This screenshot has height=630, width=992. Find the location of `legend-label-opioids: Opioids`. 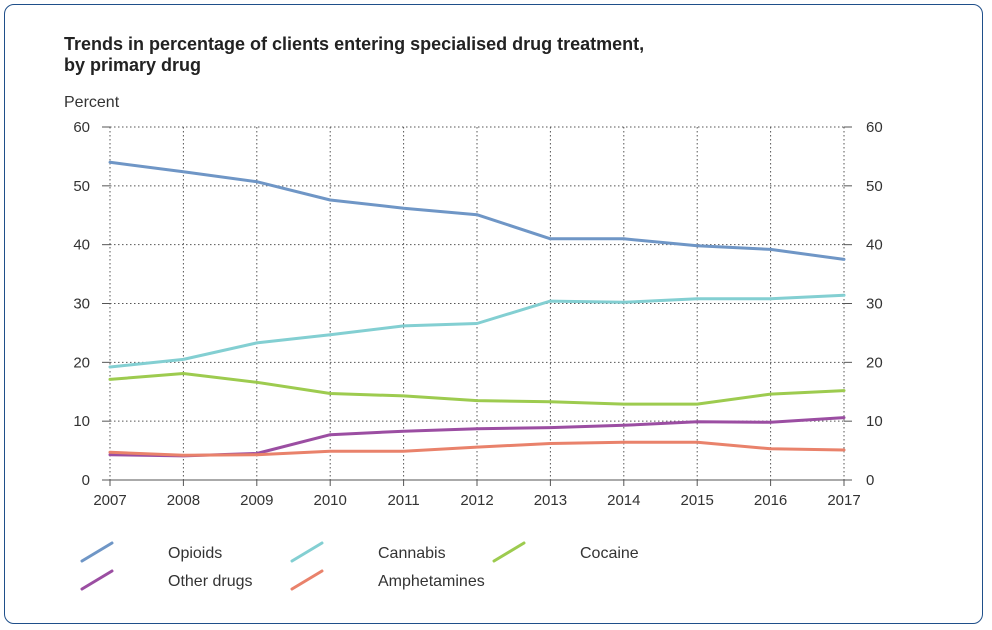

legend-label-opioids: Opioids is located at coordinates (195, 553).